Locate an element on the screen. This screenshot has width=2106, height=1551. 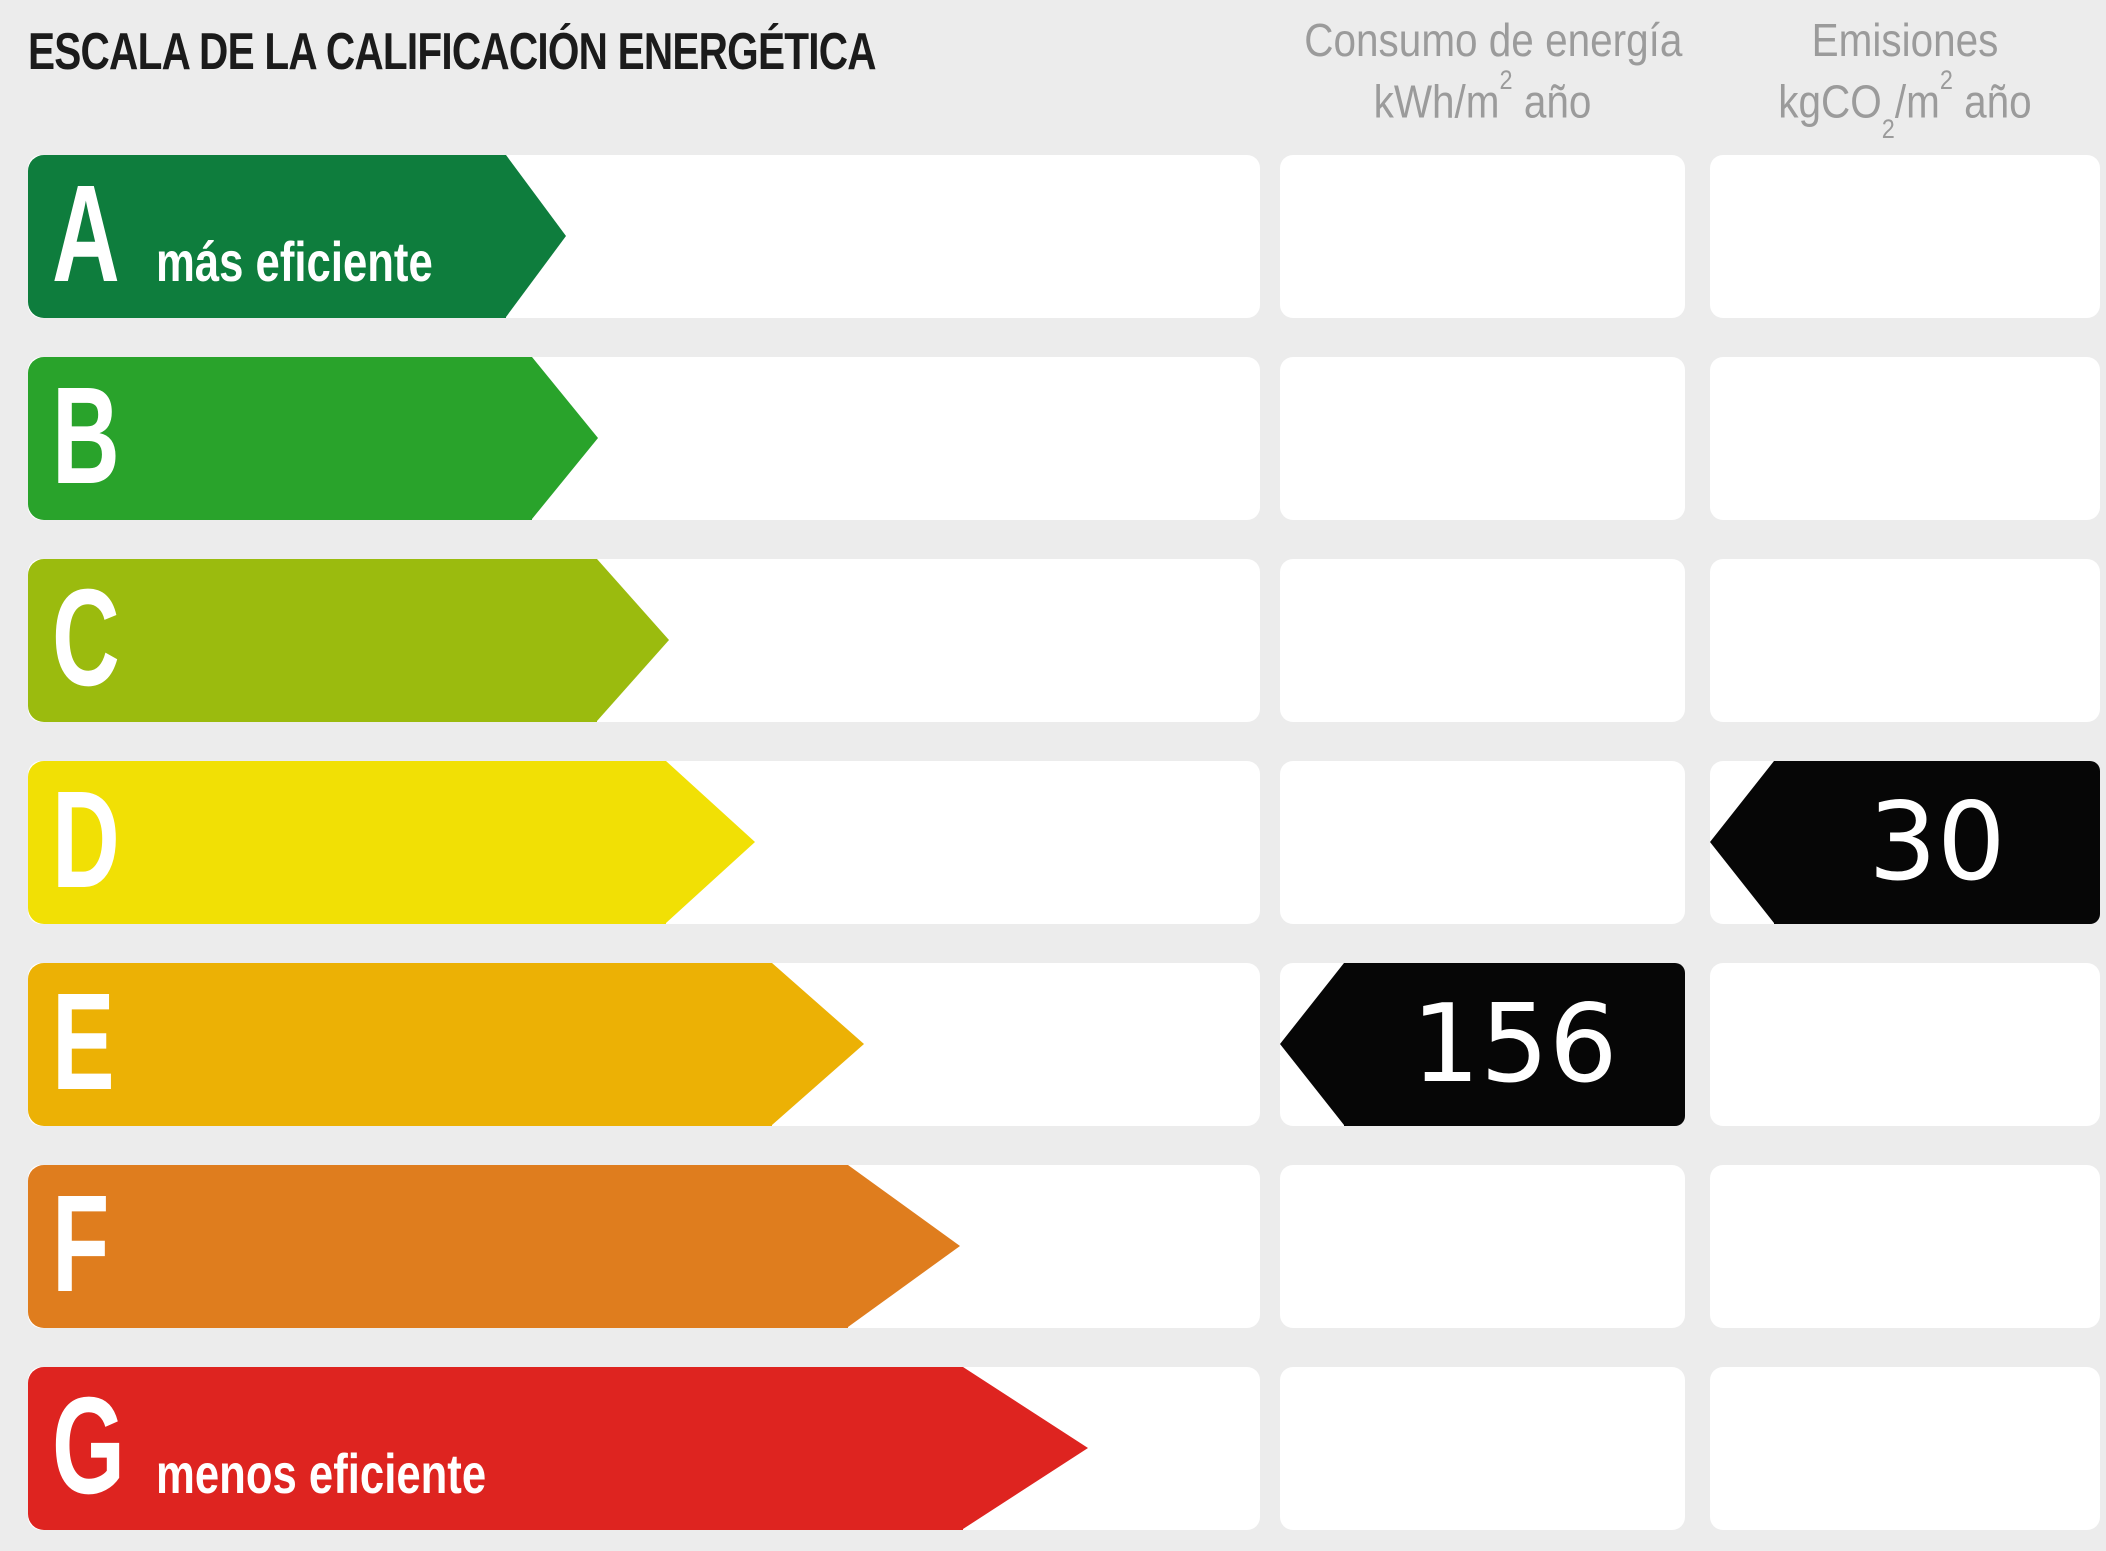
emisiones-arrow: 30 is located at coordinates (1905, 842).